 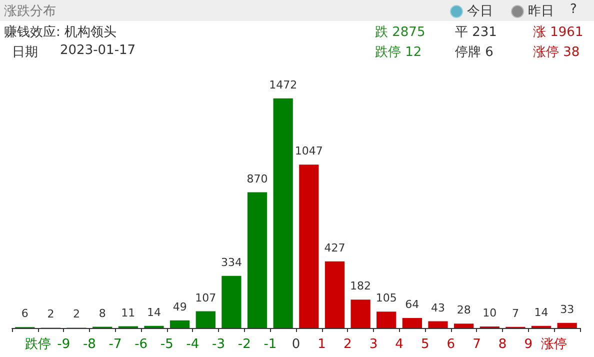 I want to click on data-label: 64, so click(x=412, y=305).